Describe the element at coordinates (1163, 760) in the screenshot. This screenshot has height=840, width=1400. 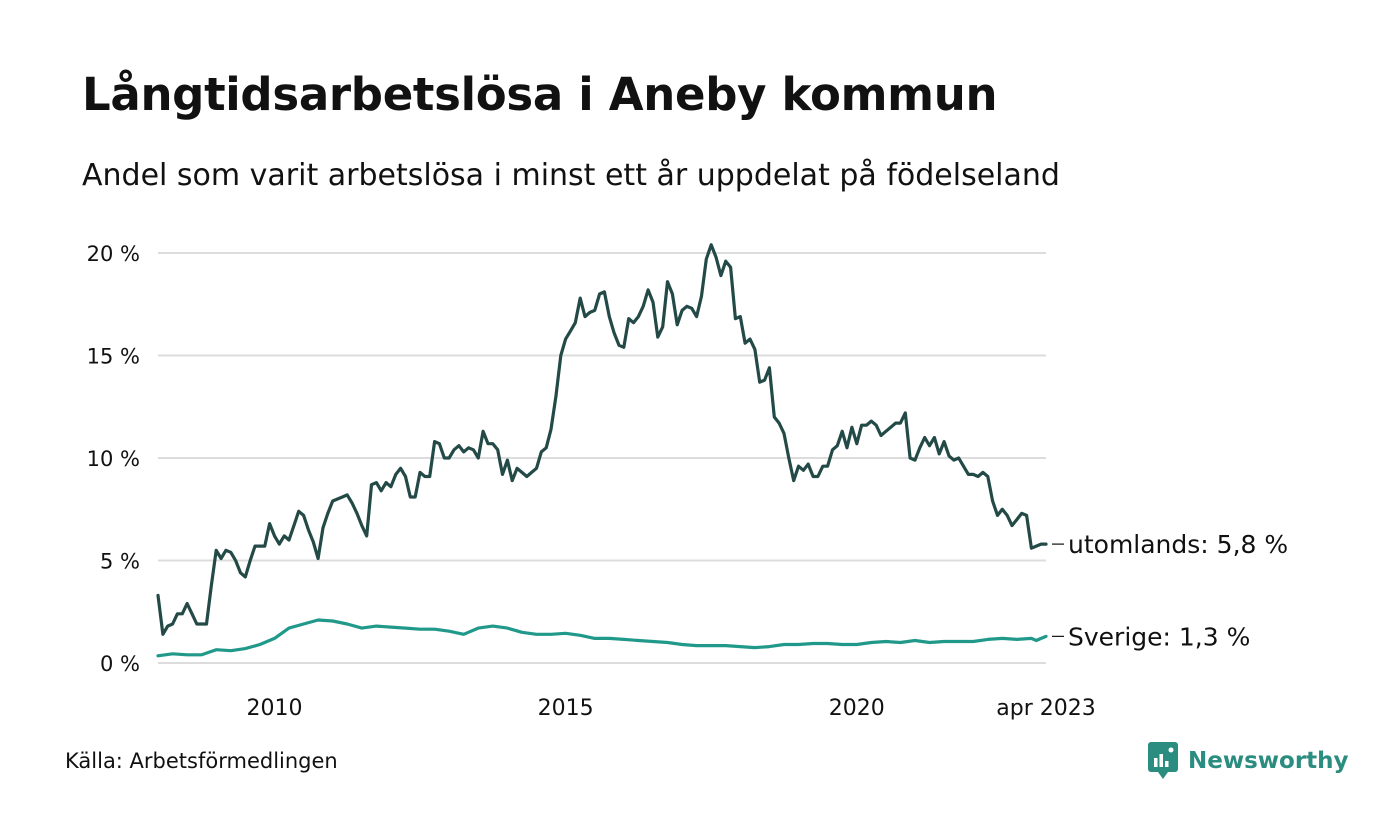
I see `newsworthy-logo-icon` at that location.